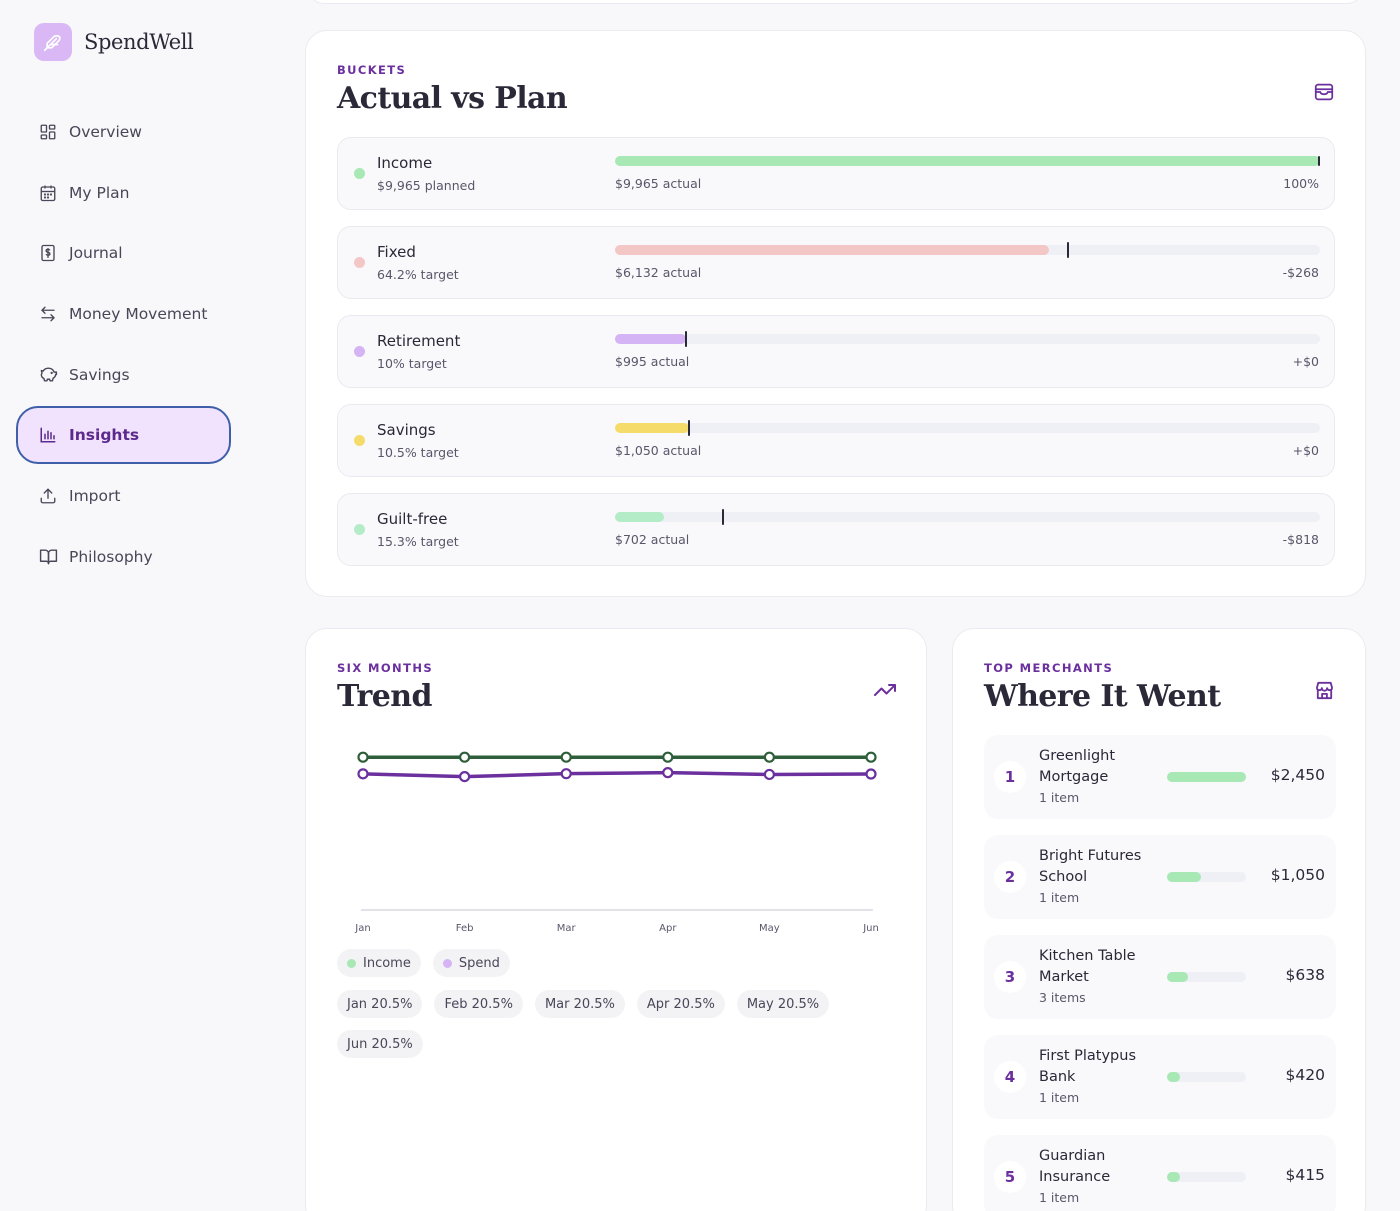 The width and height of the screenshot is (1400, 1211). I want to click on bucket-row: Income $9,965 planned $9,965 actual 100%, so click(836, 173).